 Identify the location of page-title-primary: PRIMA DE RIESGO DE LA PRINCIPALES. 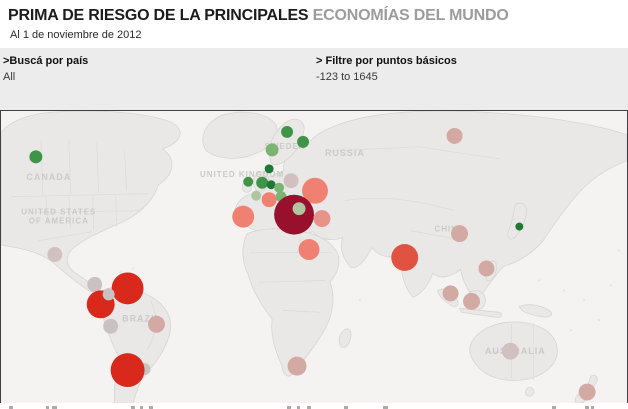
(158, 15).